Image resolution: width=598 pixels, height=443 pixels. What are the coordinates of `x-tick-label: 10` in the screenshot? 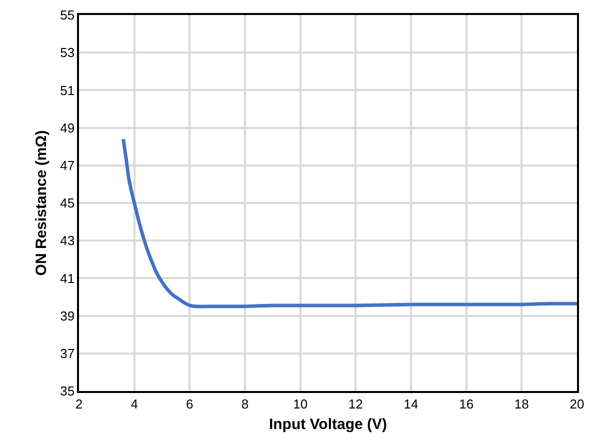 It's located at (300, 404).